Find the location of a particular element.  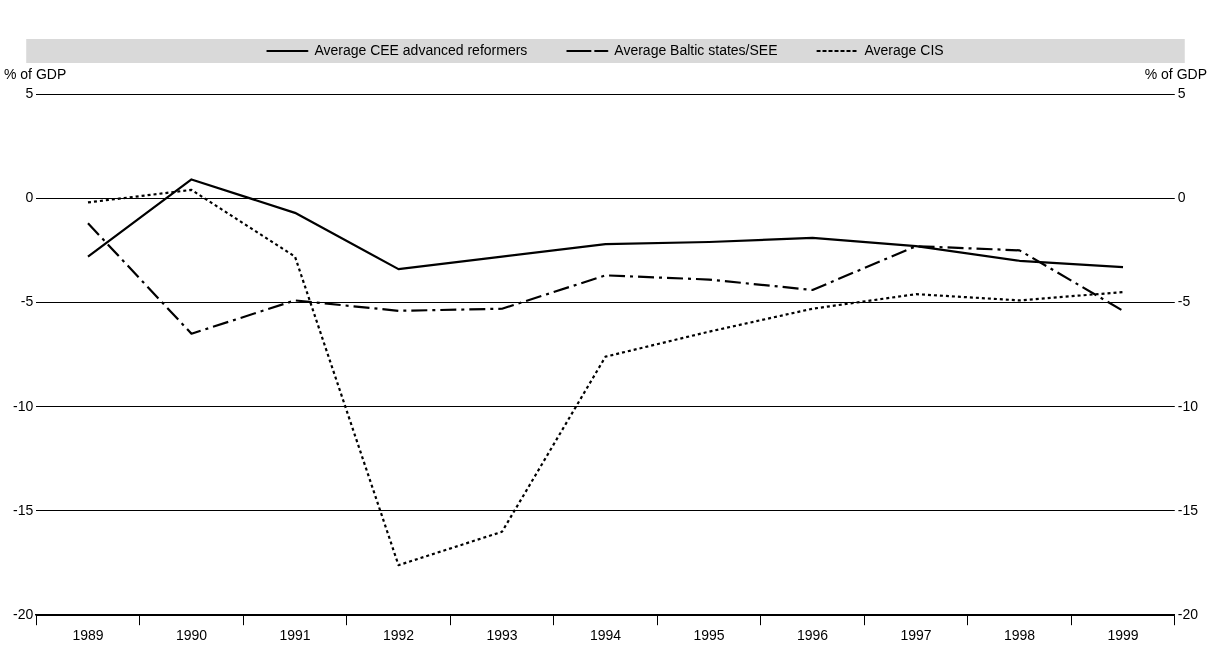

legend-label: Average Baltic states/SEE is located at coordinates (696, 49).